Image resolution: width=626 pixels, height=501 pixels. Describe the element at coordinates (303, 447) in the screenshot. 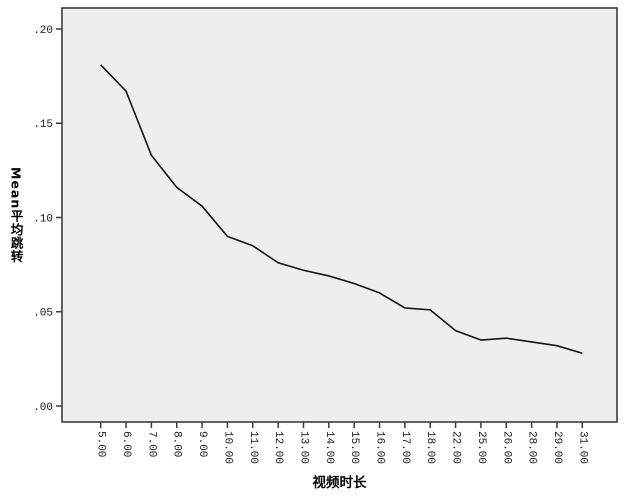

I see `x-tick-label: 13.00` at that location.